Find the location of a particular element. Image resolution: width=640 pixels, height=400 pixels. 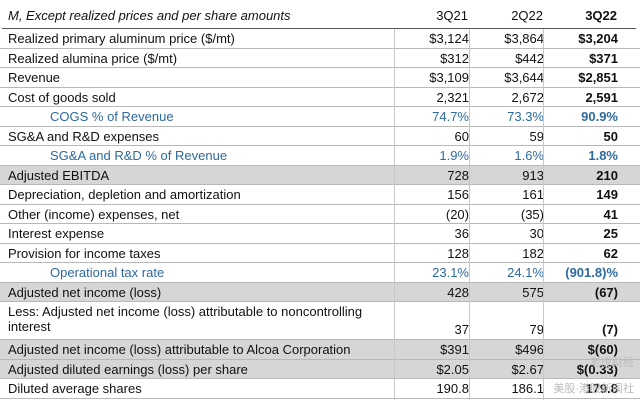

row-value-3q21: 60 is located at coordinates (461, 136).